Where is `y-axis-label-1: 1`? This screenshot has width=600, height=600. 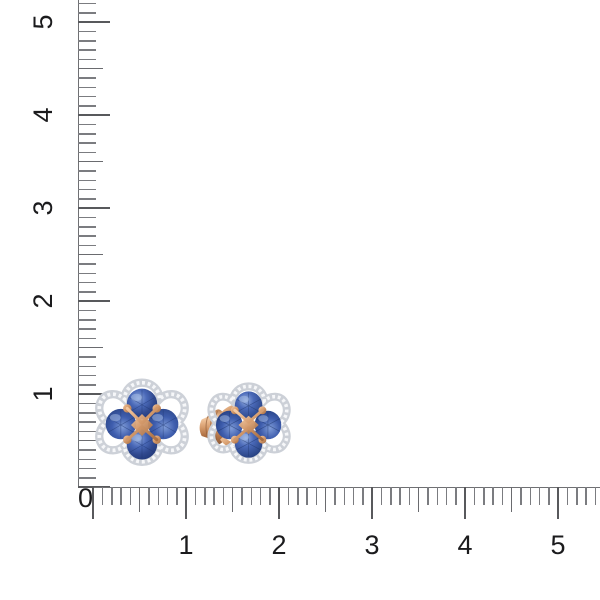 y-axis-label-1: 1 is located at coordinates (42, 394).